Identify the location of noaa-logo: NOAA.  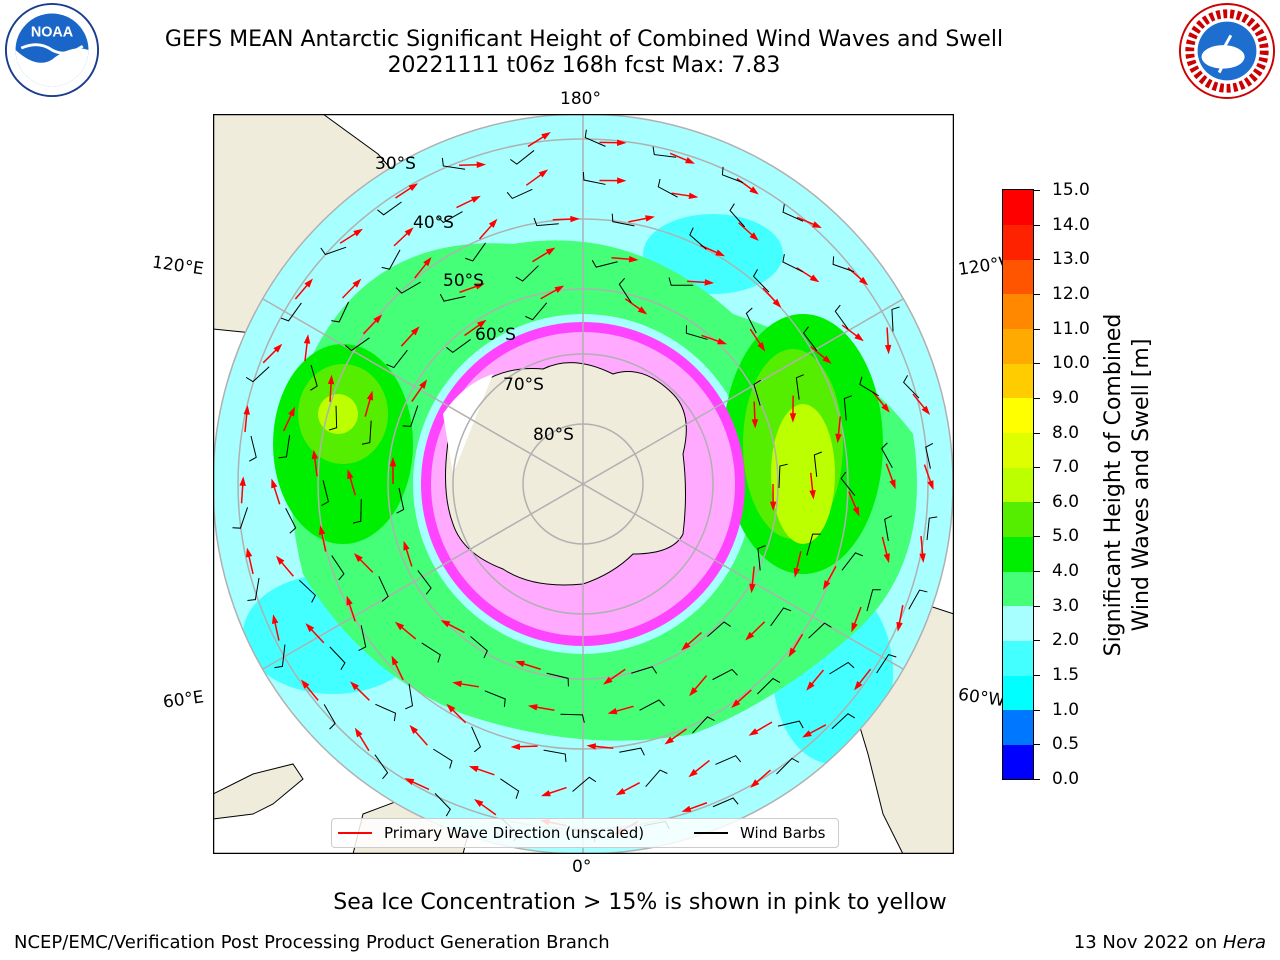
(52, 50).